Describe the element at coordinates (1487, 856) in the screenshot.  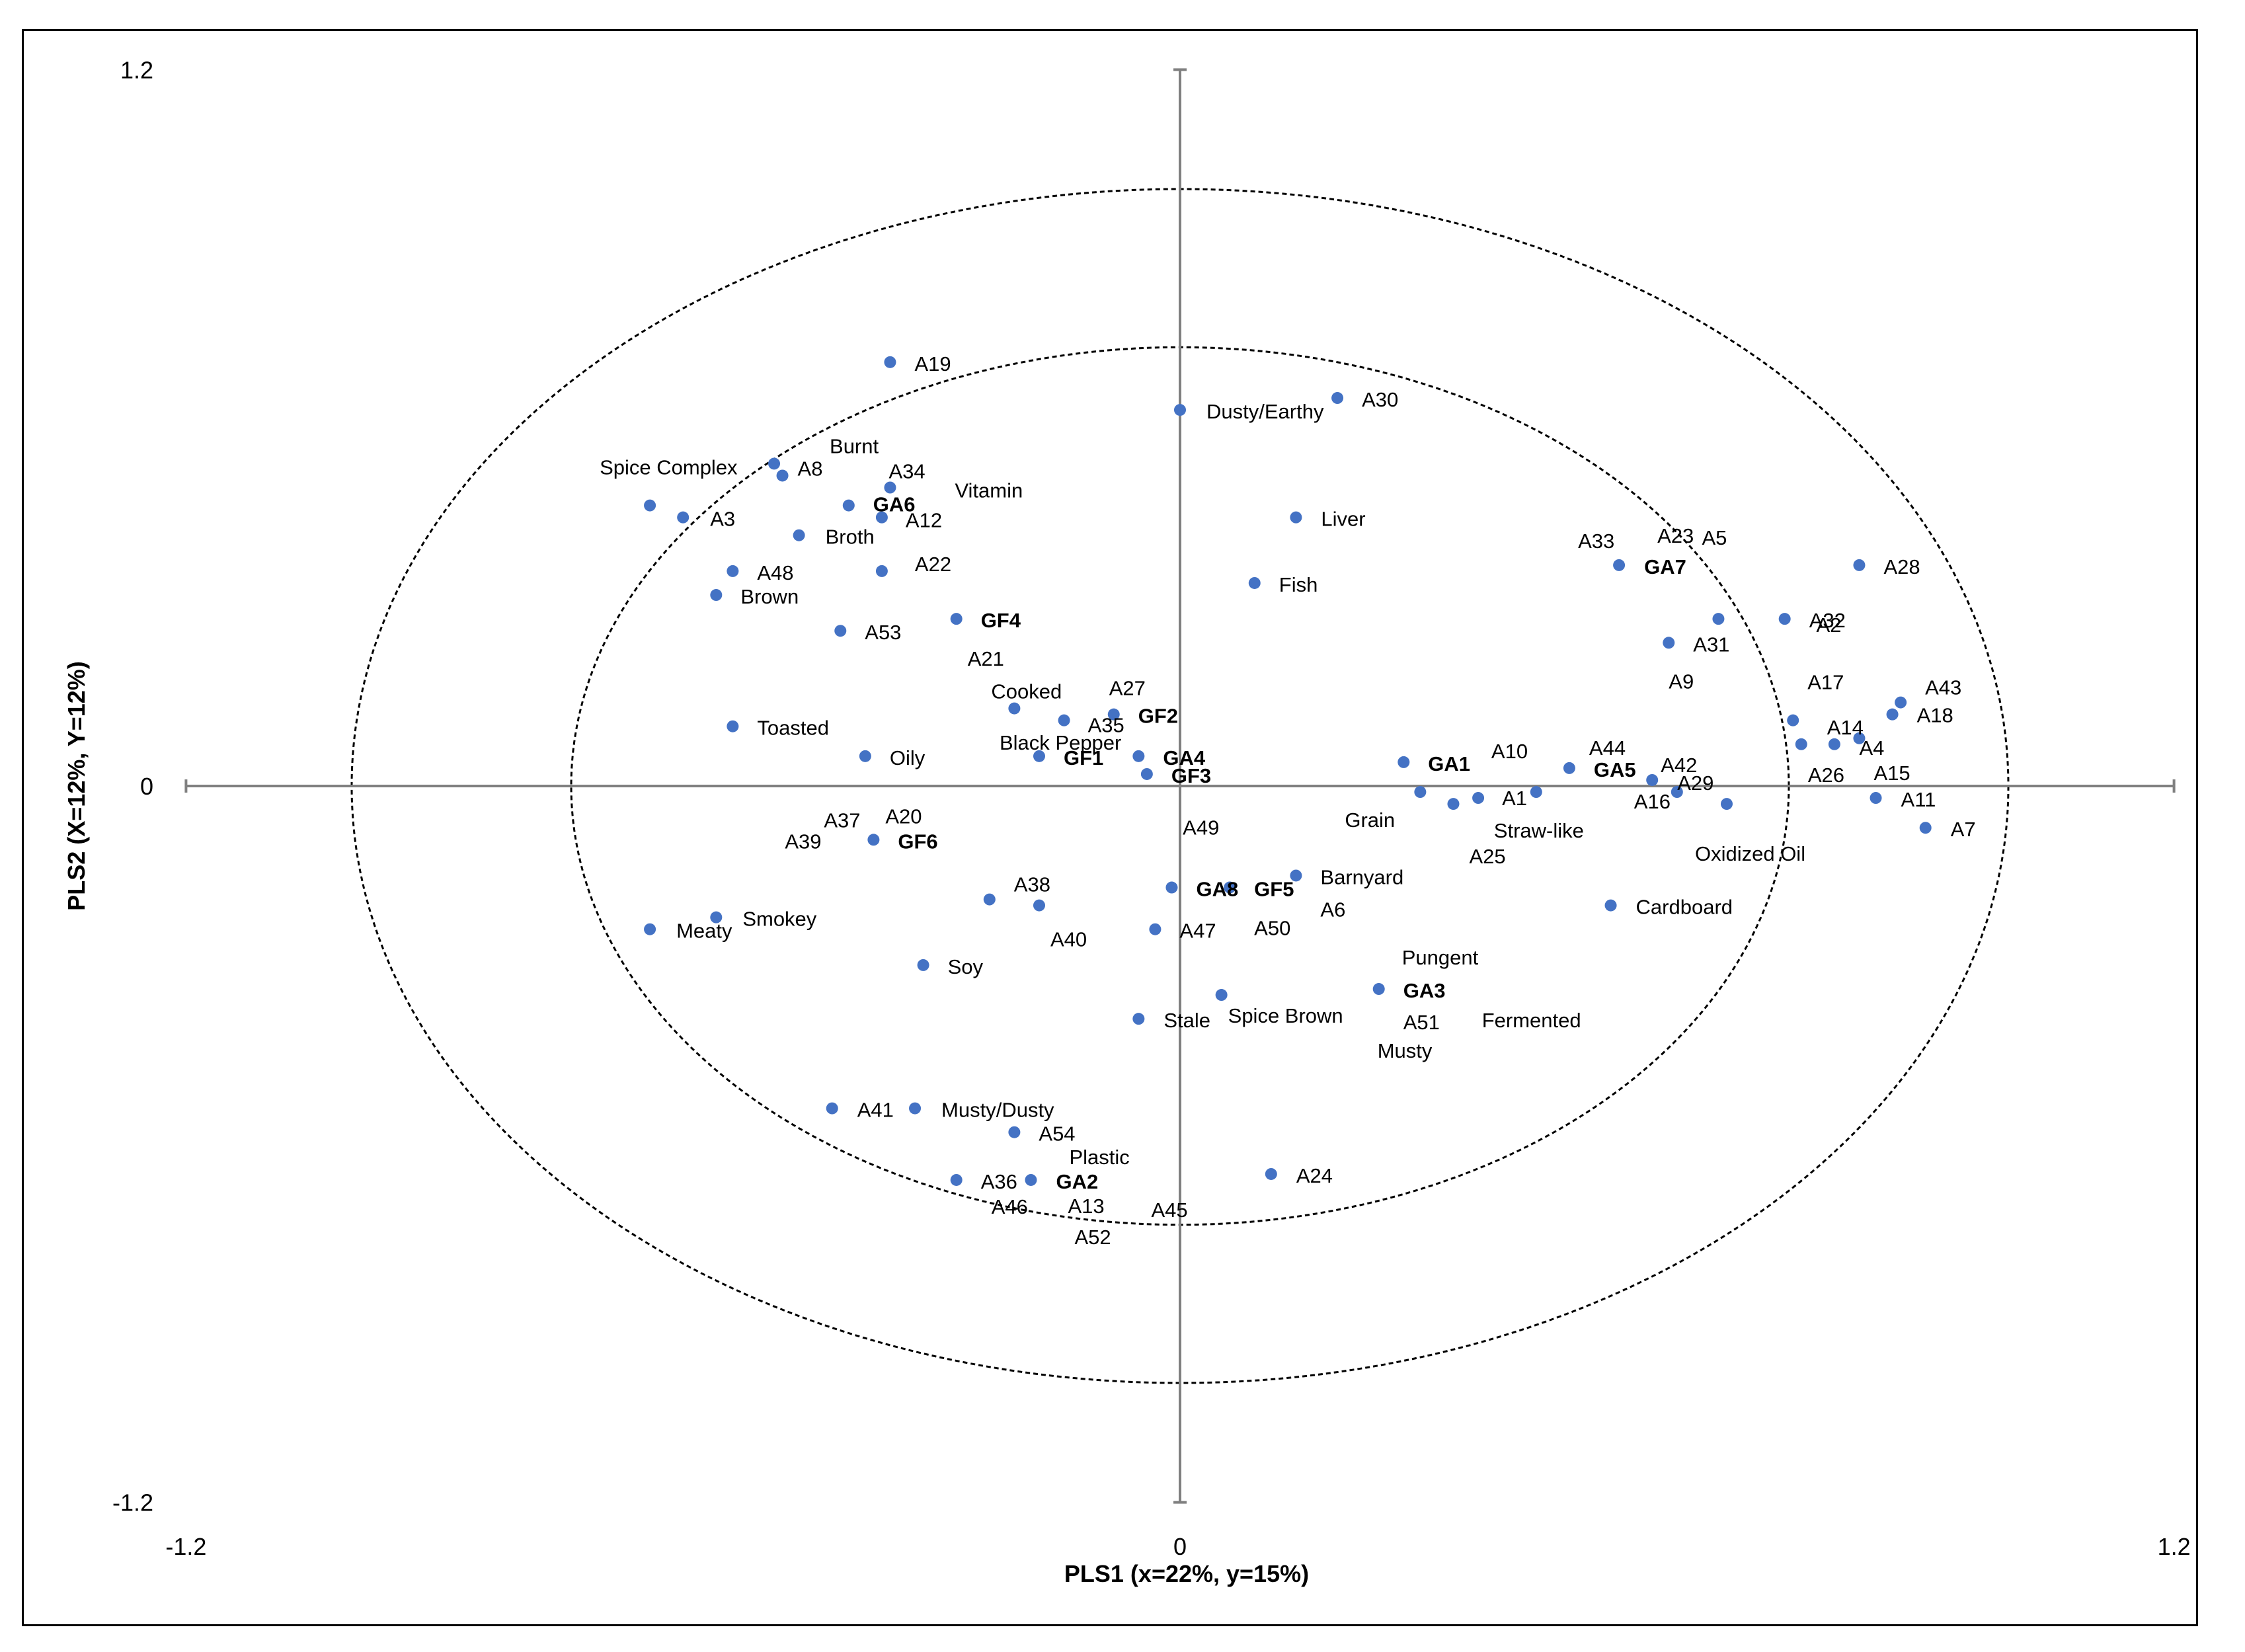
I see `point-label-a25: A25` at that location.